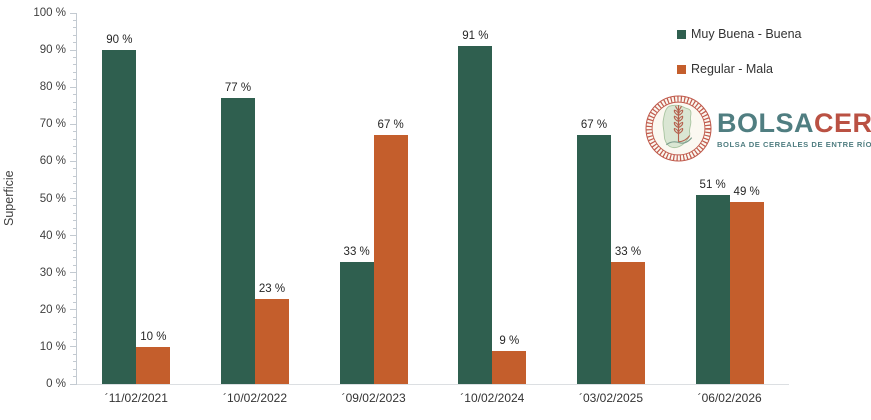  Describe the element at coordinates (52, 124) in the screenshot. I see `y-axis-tick-label: 70 %` at that location.